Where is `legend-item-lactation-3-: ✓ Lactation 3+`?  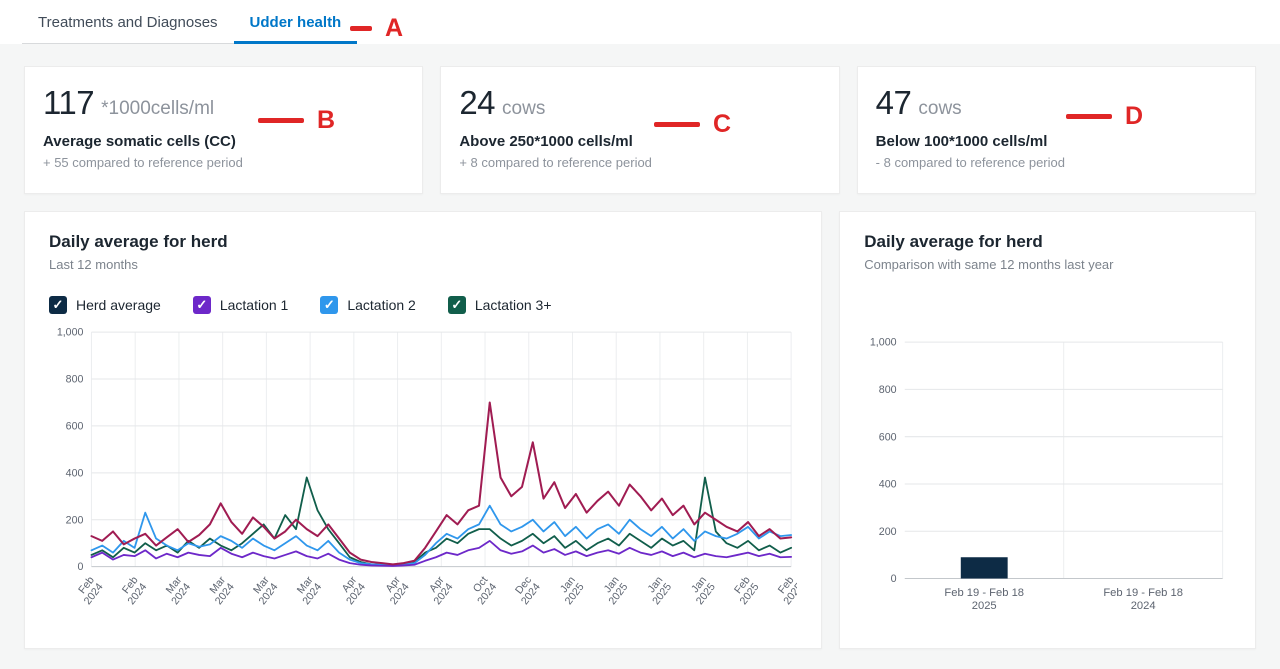 legend-item-lactation-3-: ✓ Lactation 3+ is located at coordinates (499, 305).